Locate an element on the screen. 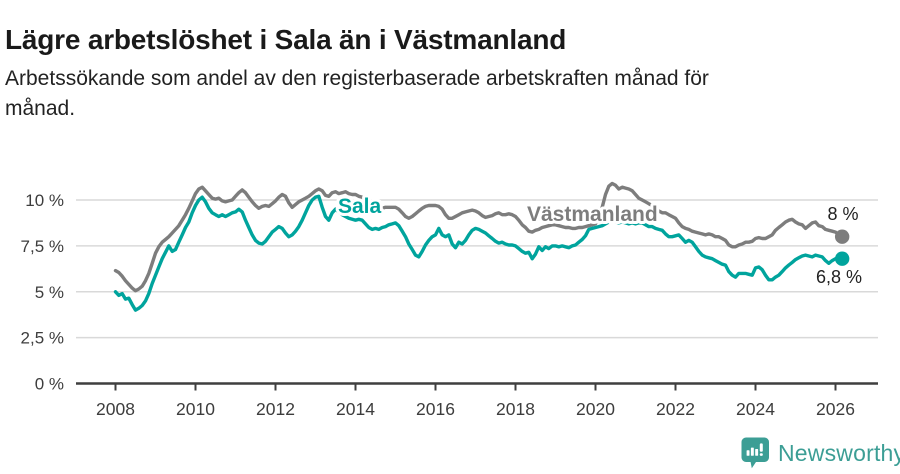 The width and height of the screenshot is (900, 474). subtitle-line-2: månad. is located at coordinates (40, 108).